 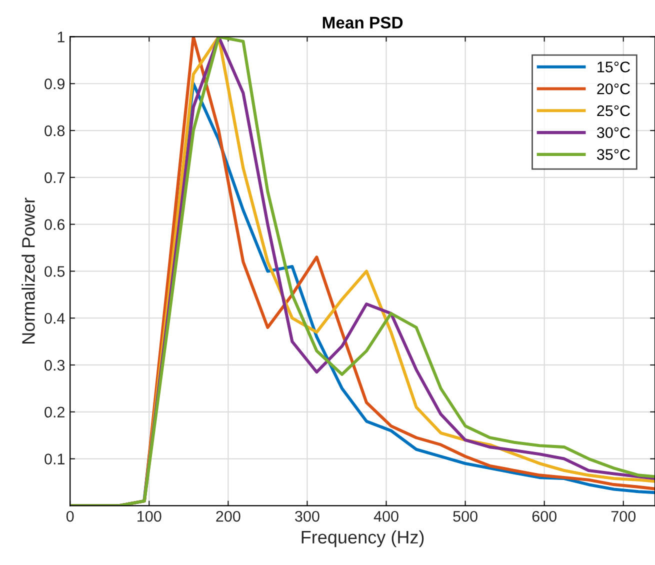 I want to click on y-tick-label: 0.3, so click(x=54, y=365).